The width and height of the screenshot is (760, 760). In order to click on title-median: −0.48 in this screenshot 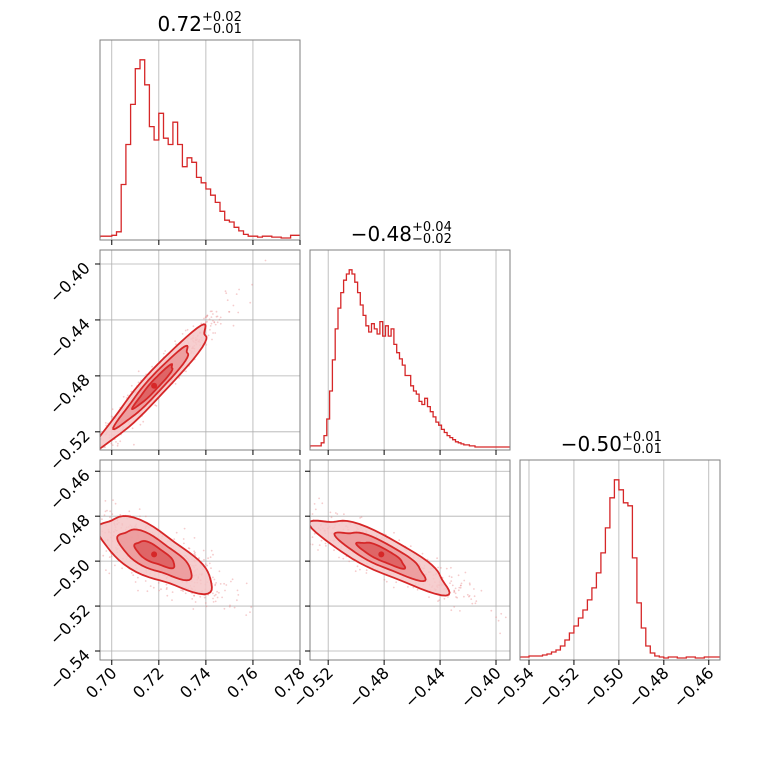, I will do `click(381, 234)`.